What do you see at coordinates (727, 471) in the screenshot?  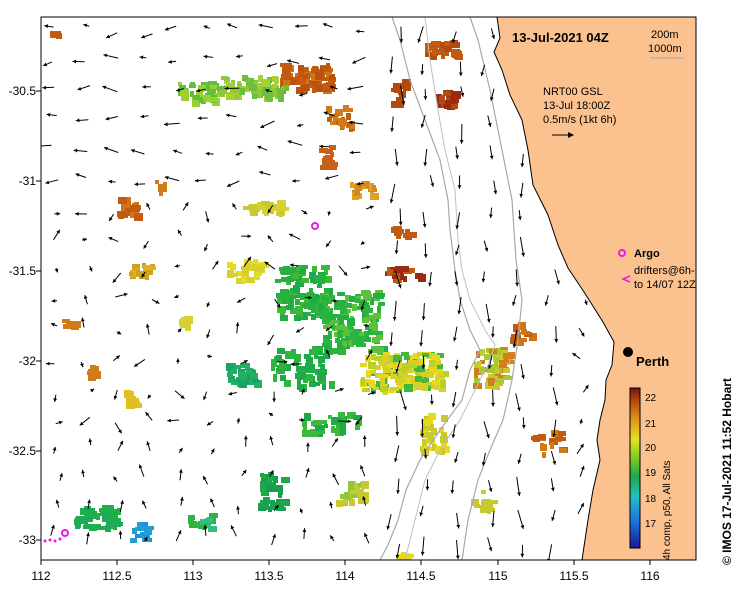 I see `credit-text: © IMOS 17-Jul-2021 11:52 Hobart` at bounding box center [727, 471].